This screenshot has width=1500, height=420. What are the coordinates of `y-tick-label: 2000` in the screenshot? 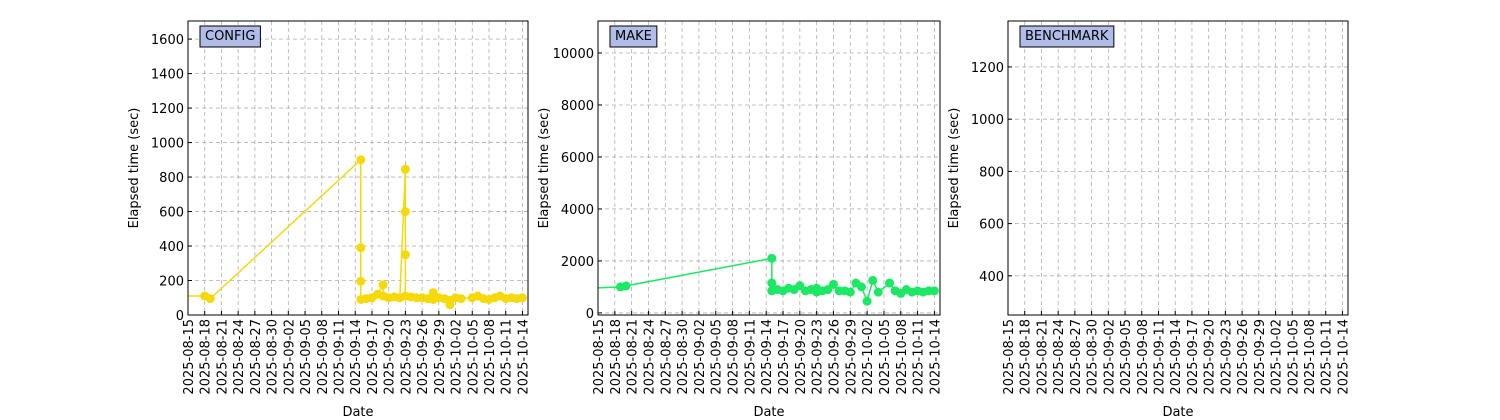 It's located at (577, 262).